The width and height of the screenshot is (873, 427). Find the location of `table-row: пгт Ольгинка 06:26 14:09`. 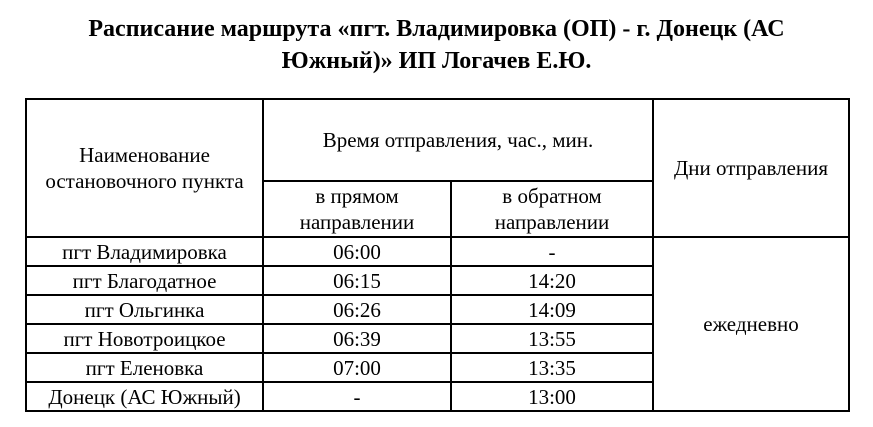

table-row: пгт Ольгинка 06:26 14:09 is located at coordinates (437, 309).